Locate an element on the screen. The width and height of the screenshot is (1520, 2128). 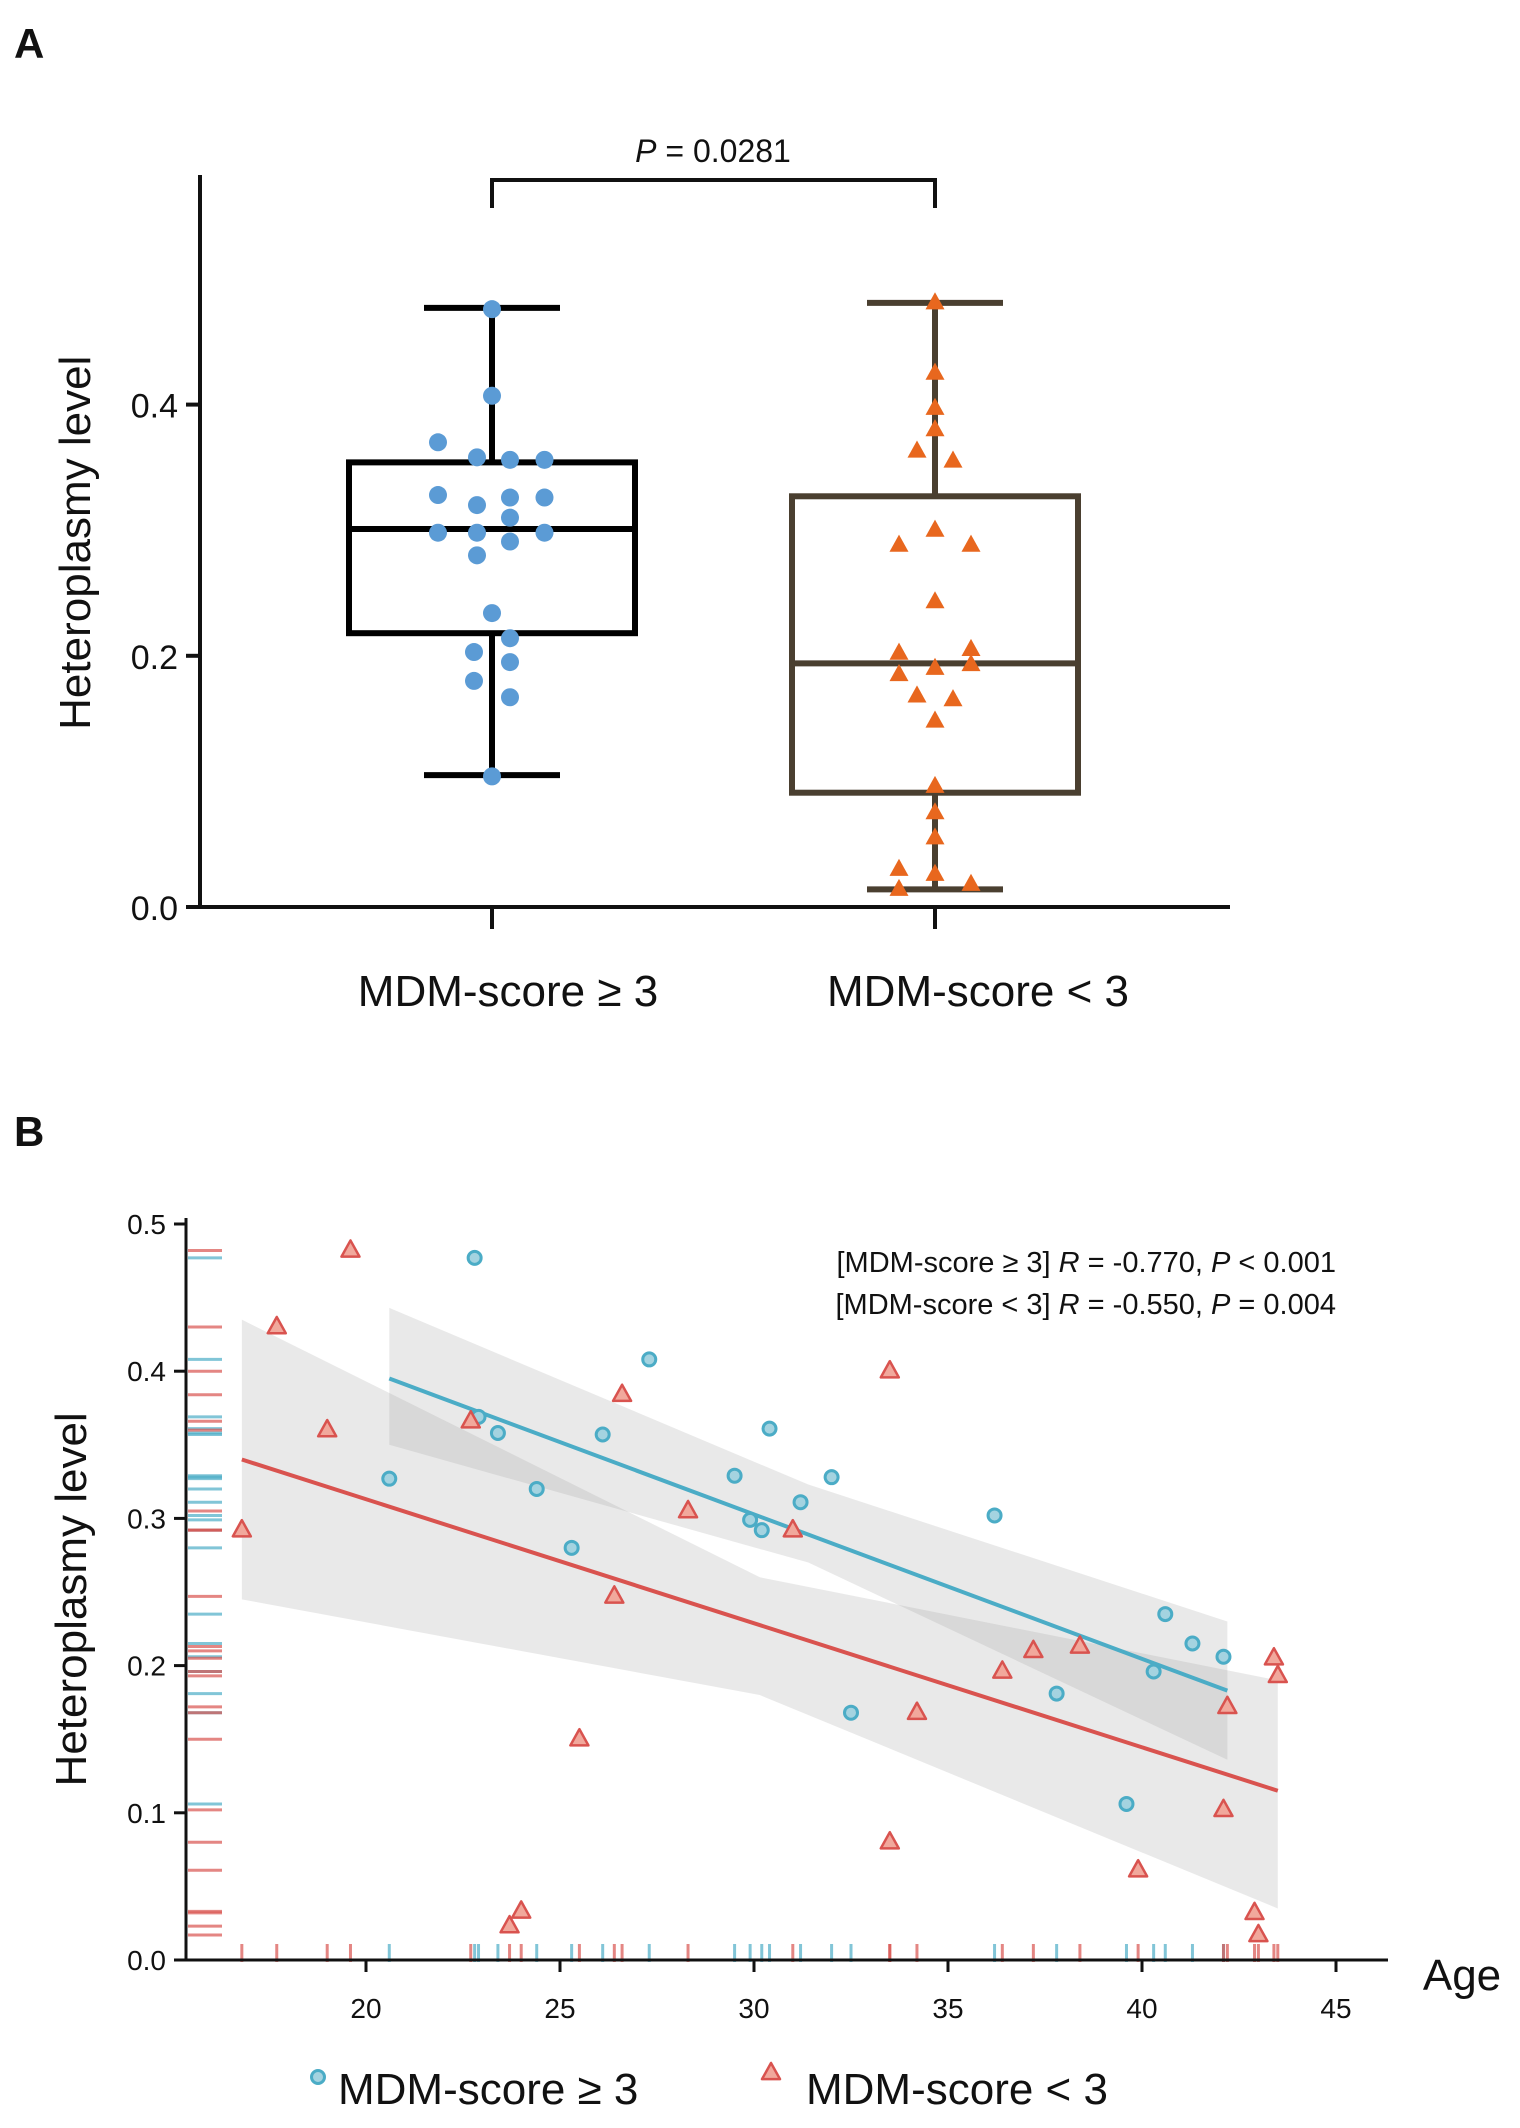
legend-label-series-1: MDM-score ≥ 3 is located at coordinates (488, 2089).